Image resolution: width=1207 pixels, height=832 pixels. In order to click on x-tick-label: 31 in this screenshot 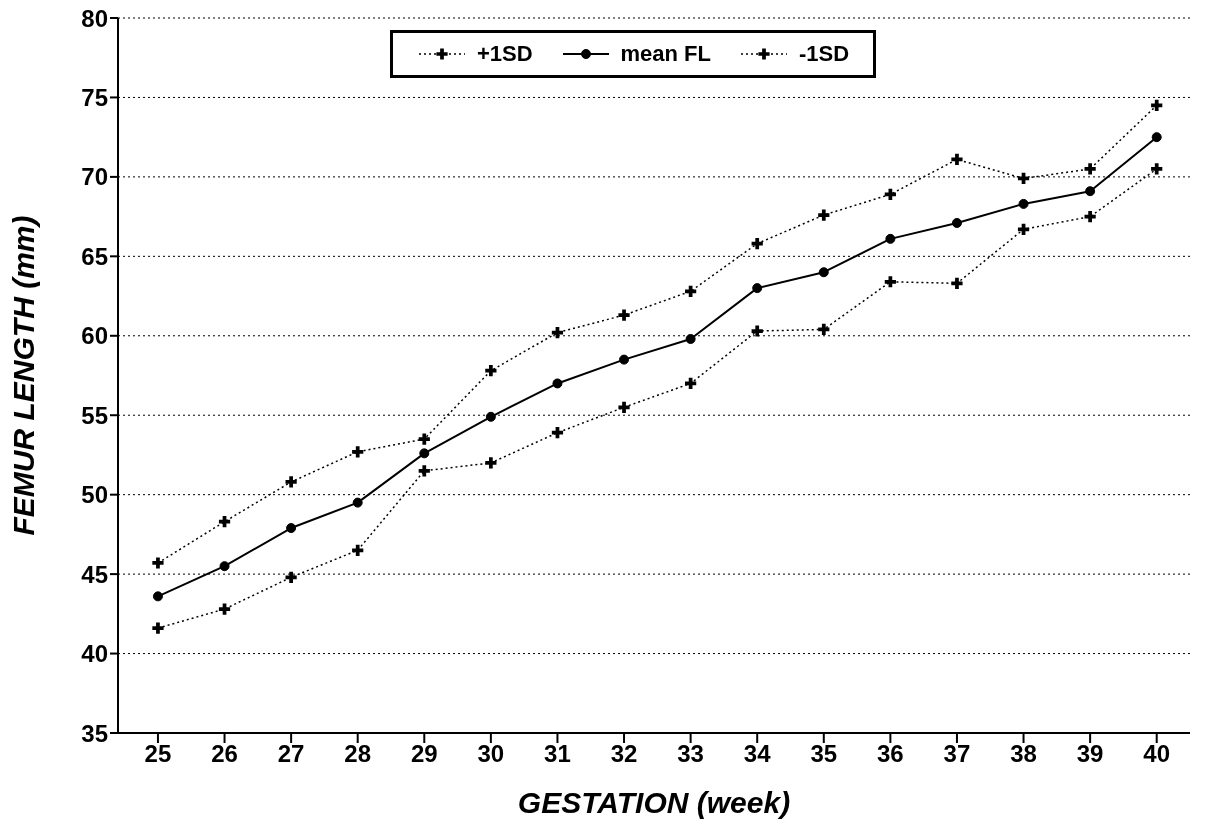, I will do `click(557, 754)`.